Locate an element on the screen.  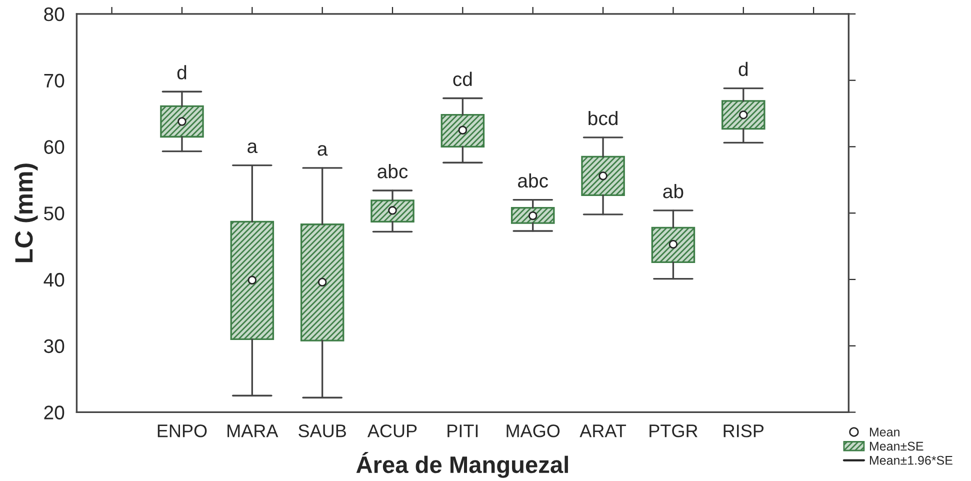
x-tick-label: MAGO is located at coordinates (533, 431).